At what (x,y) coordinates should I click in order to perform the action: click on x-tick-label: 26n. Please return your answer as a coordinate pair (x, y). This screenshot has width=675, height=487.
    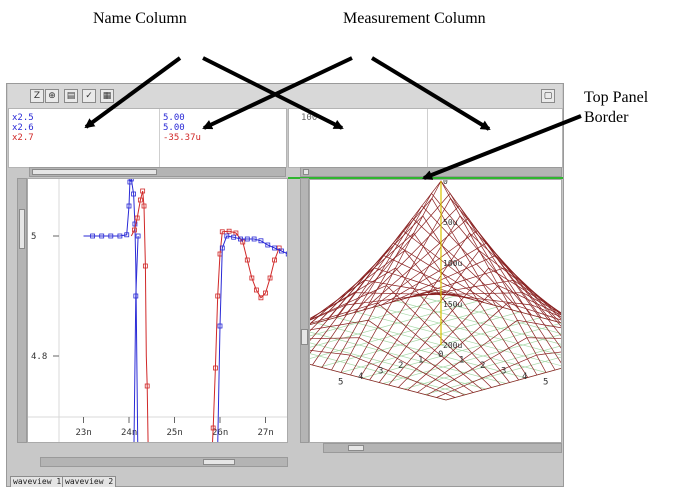
    Looking at the image, I should click on (220, 433).